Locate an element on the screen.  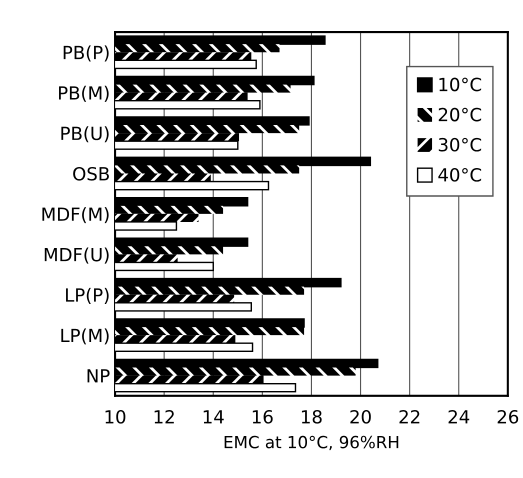
legend-label: 30°C is located at coordinates (460, 145).